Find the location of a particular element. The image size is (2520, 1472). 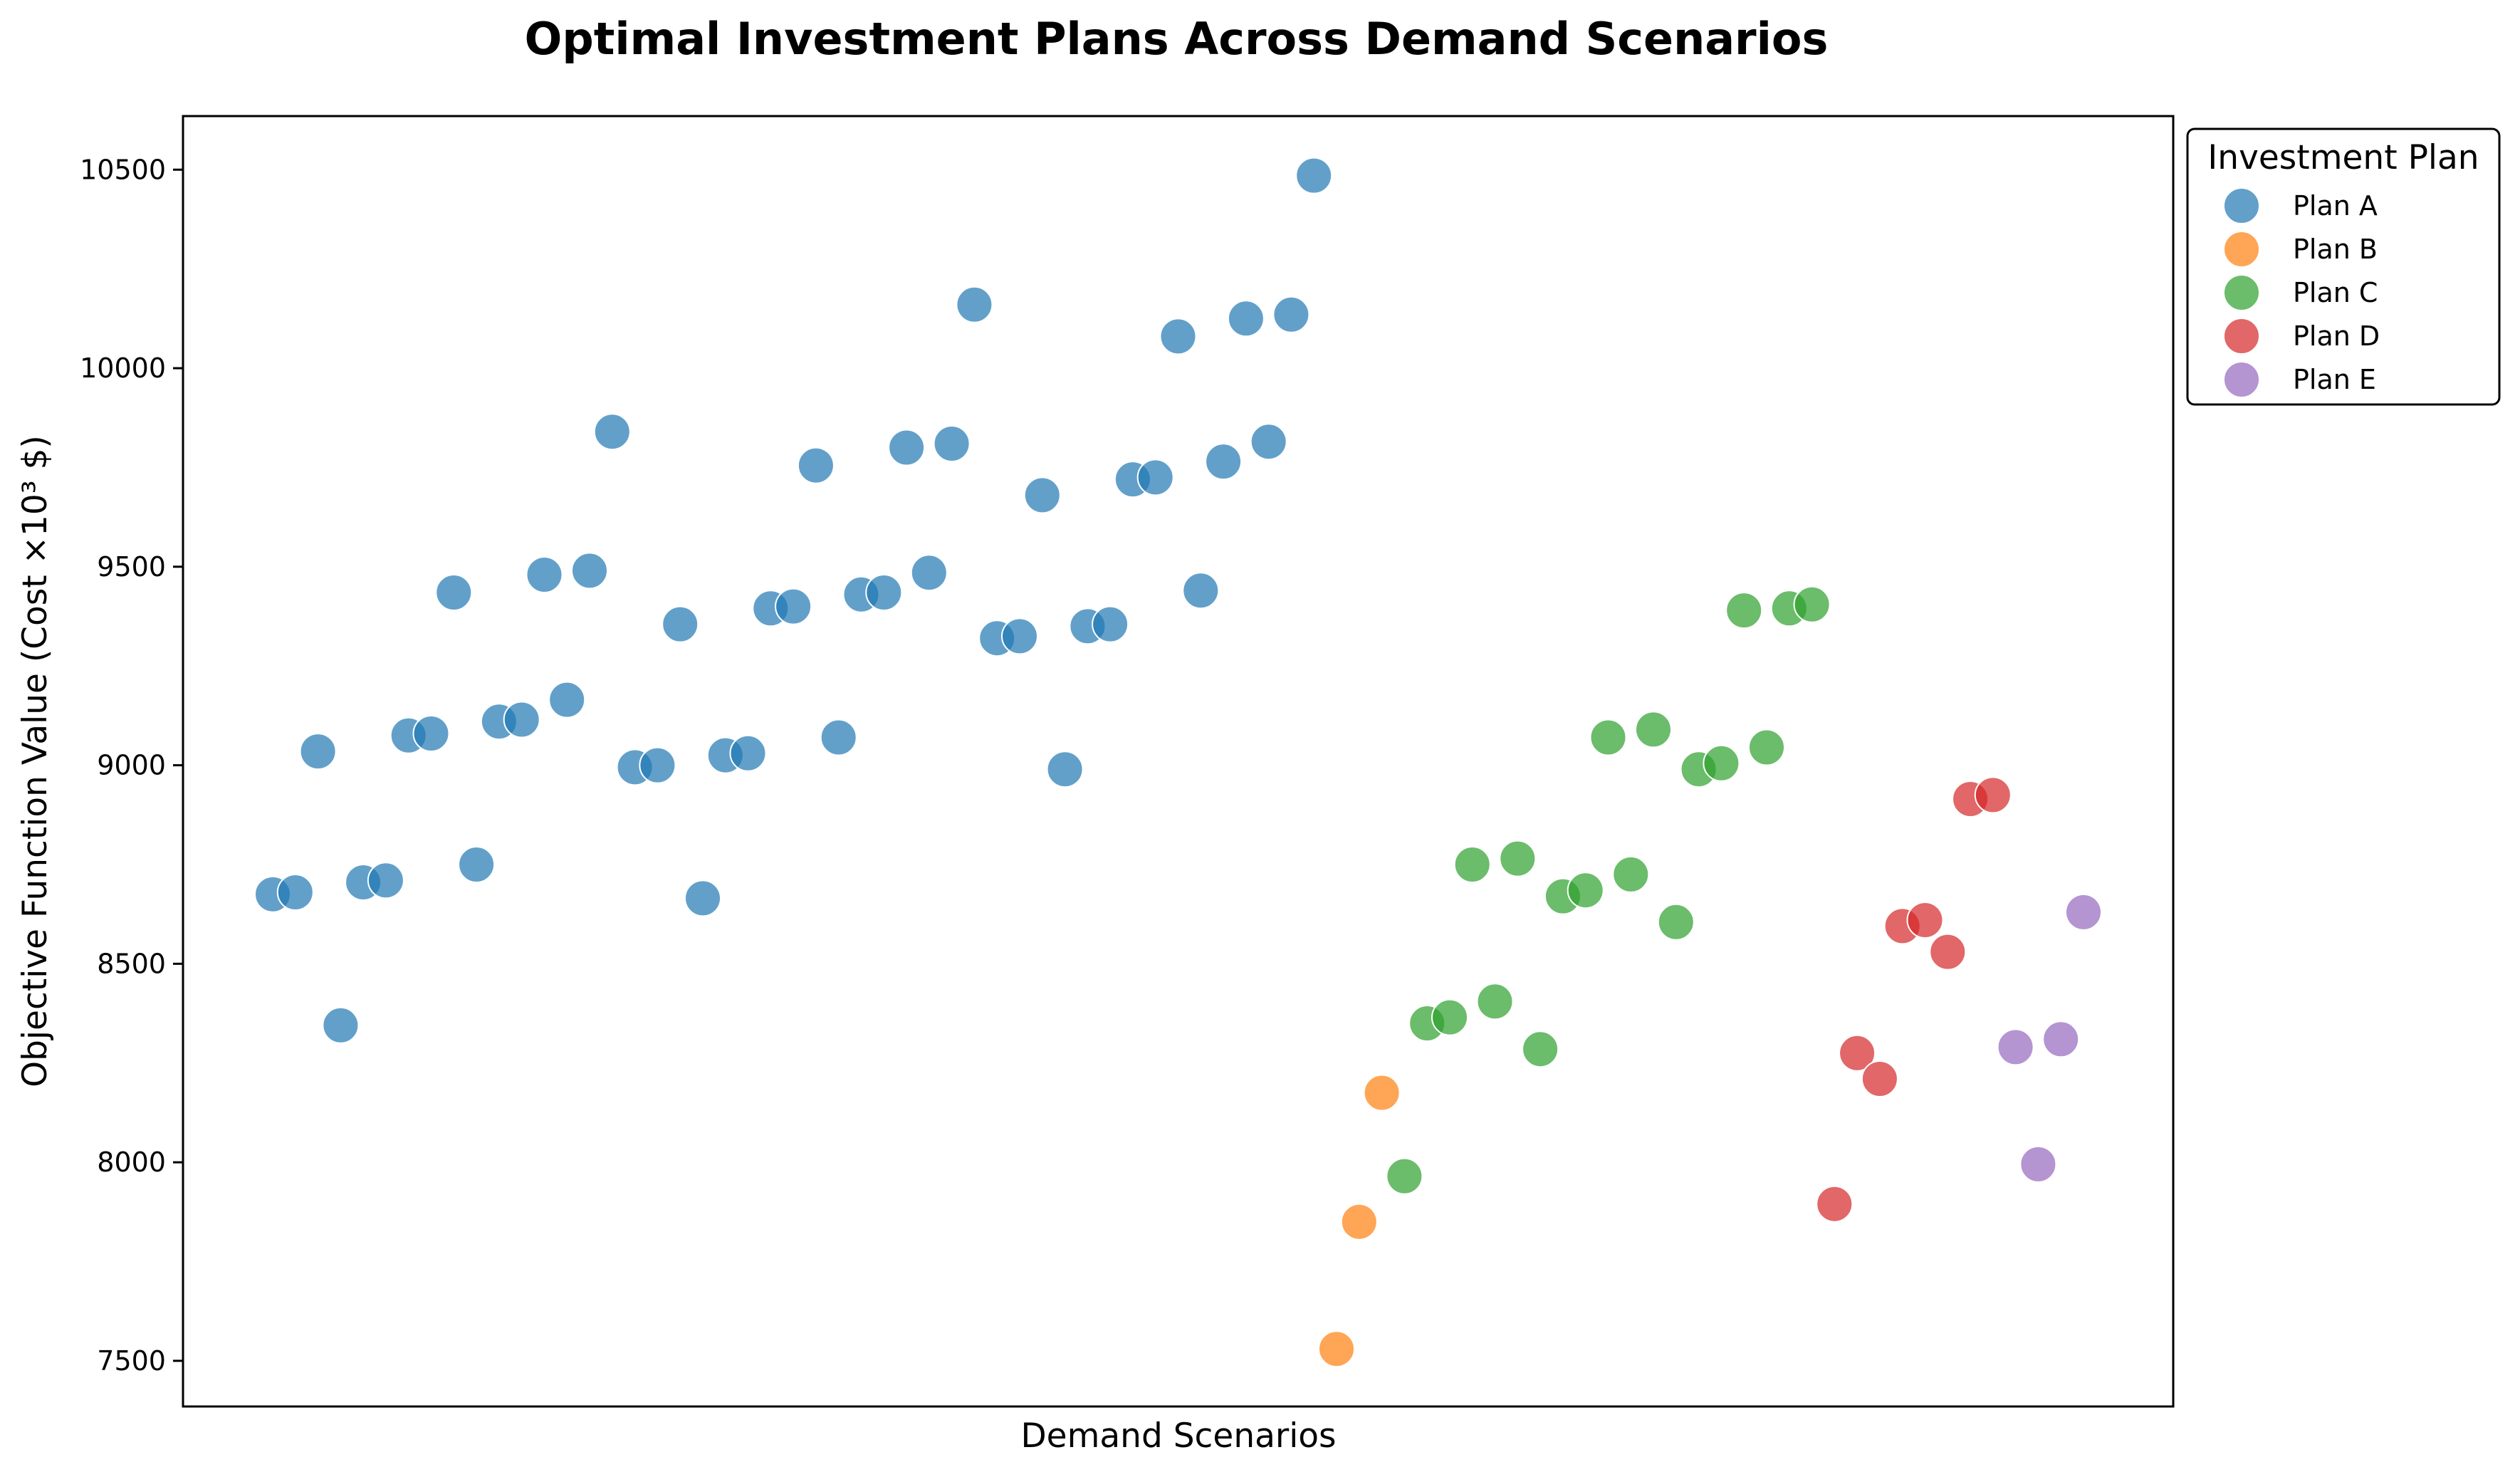

legend-label: Plan D is located at coordinates (2336, 336).